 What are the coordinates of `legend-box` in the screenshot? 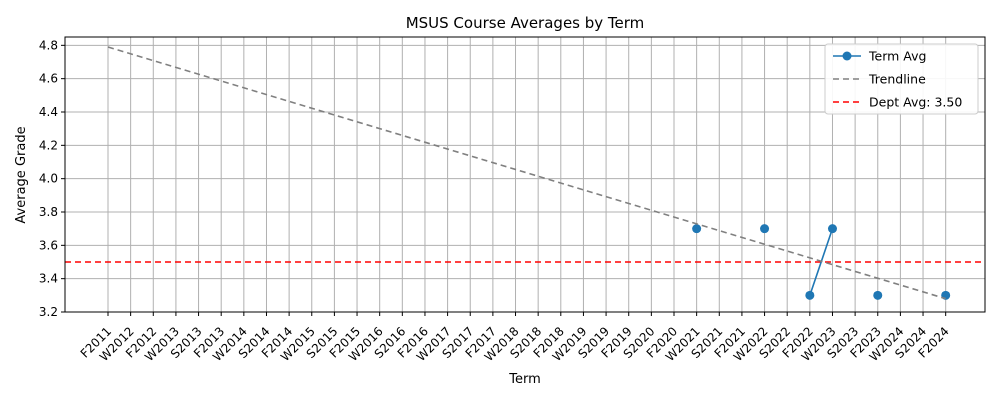 It's located at (901, 79).